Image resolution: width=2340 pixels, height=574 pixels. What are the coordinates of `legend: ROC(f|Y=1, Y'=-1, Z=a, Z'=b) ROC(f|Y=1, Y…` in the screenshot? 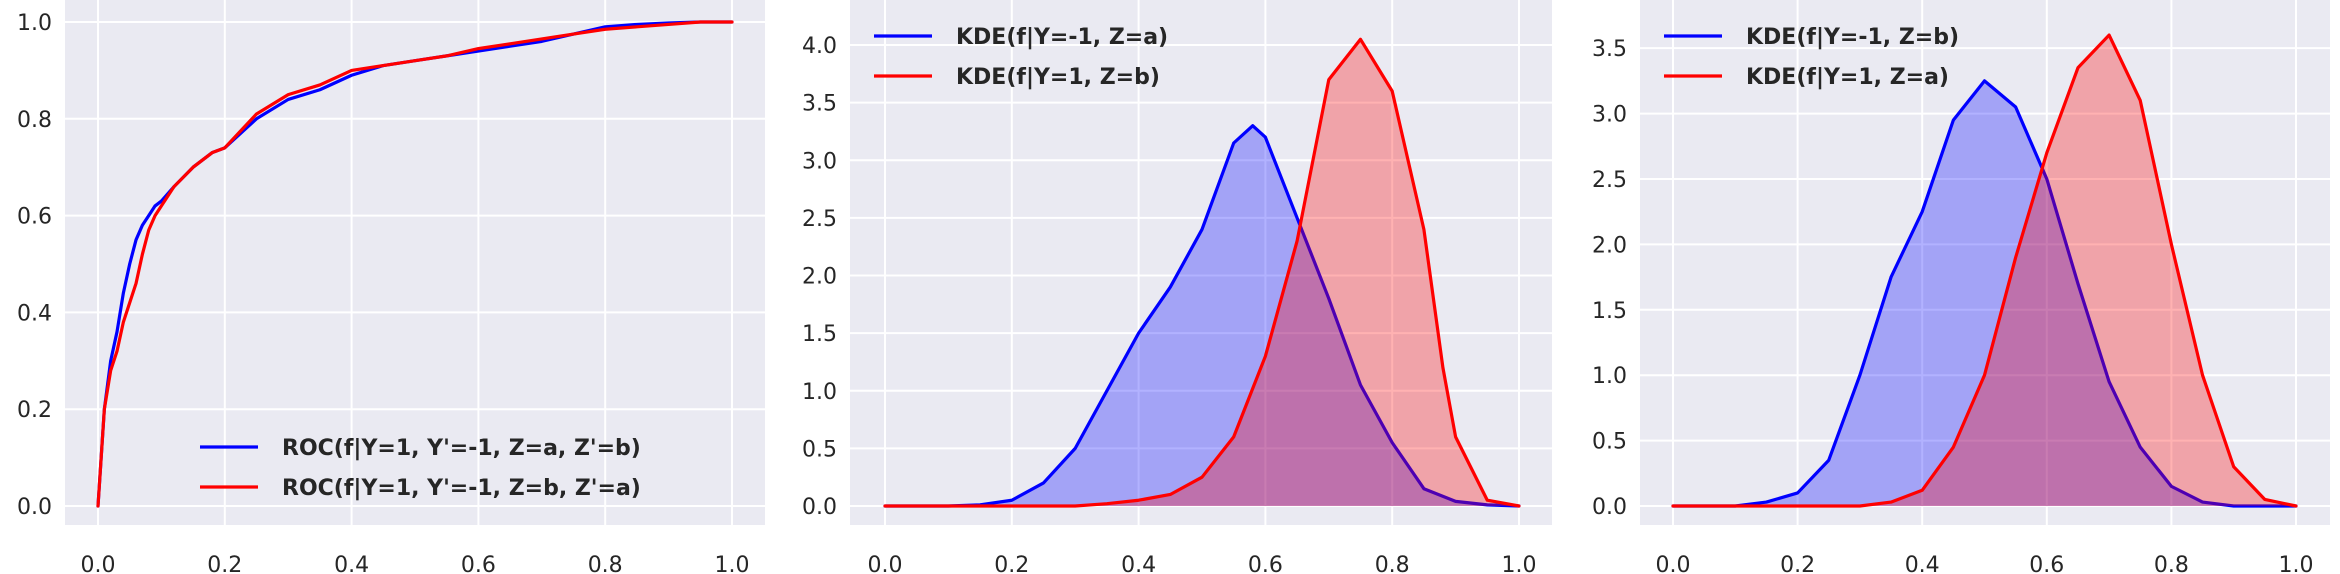 It's located at (420, 468).